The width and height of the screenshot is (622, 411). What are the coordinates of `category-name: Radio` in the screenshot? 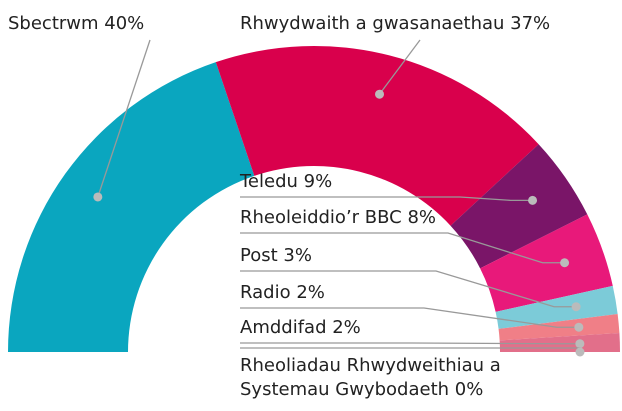 It's located at (265, 292).